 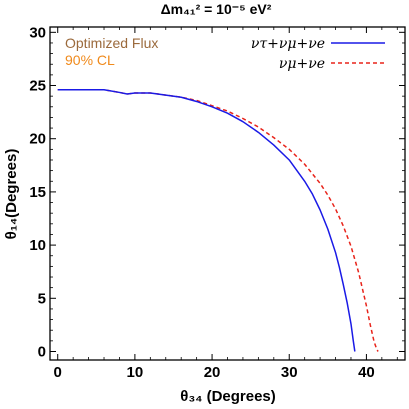 What do you see at coordinates (37, 139) in the screenshot?
I see `y-tick-label: 20` at bounding box center [37, 139].